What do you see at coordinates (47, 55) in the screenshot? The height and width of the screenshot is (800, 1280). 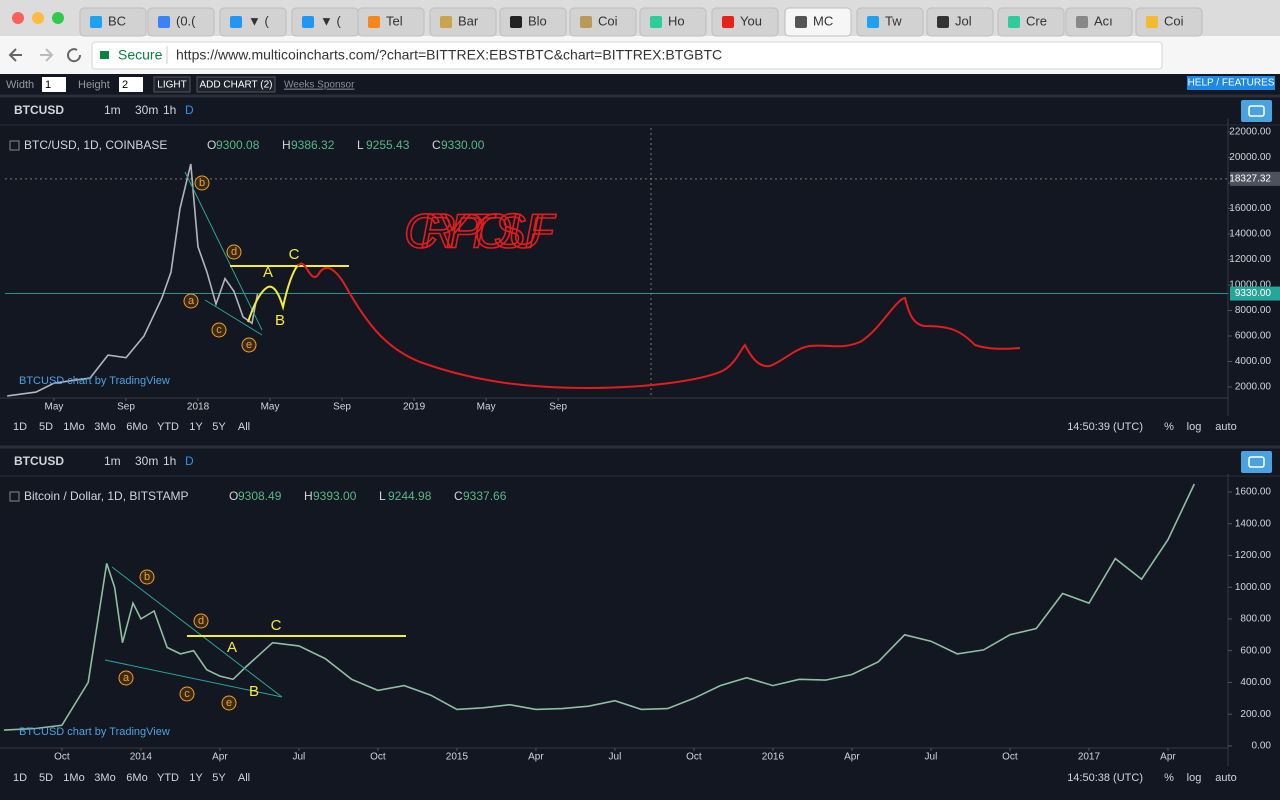 I see `forward-icon` at bounding box center [47, 55].